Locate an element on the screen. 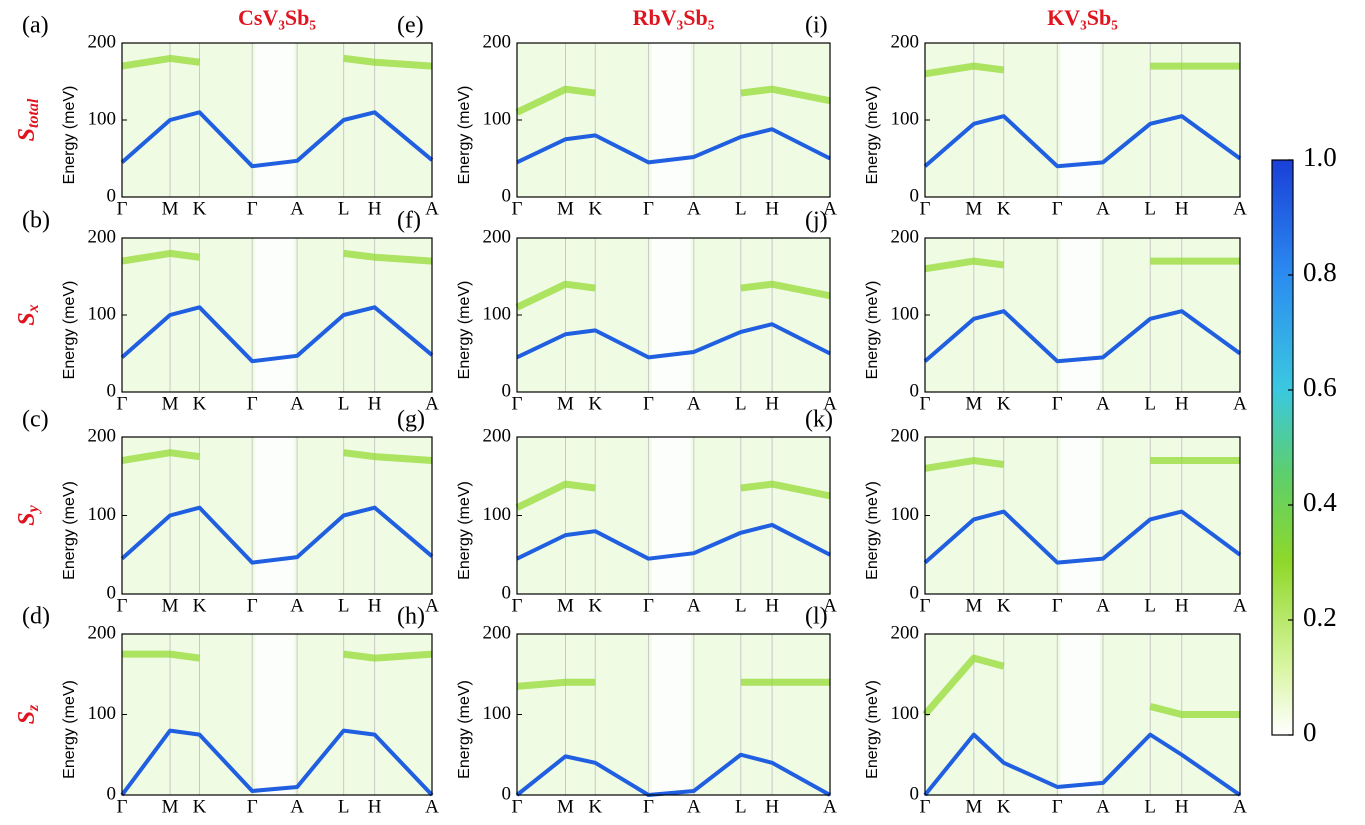 Image resolution: width=1365 pixels, height=825 pixels. colorbar-tick-label: 0.6 is located at coordinates (1320, 387).